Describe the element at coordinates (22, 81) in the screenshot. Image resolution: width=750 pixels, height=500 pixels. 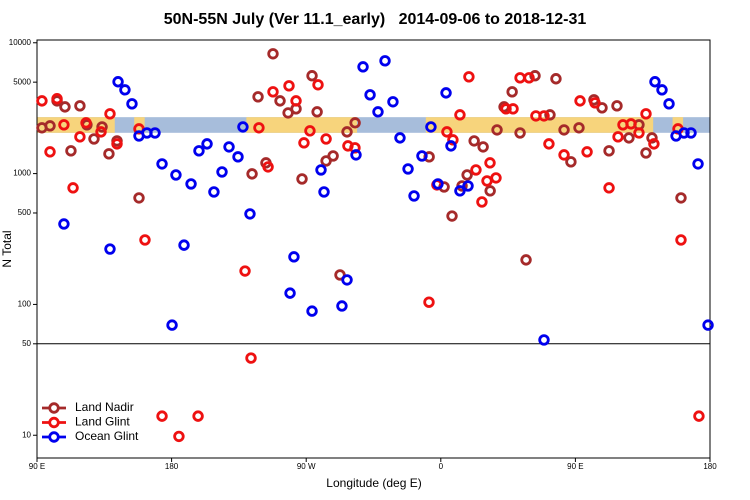
I see `y-tick-label: 5000` at that location.